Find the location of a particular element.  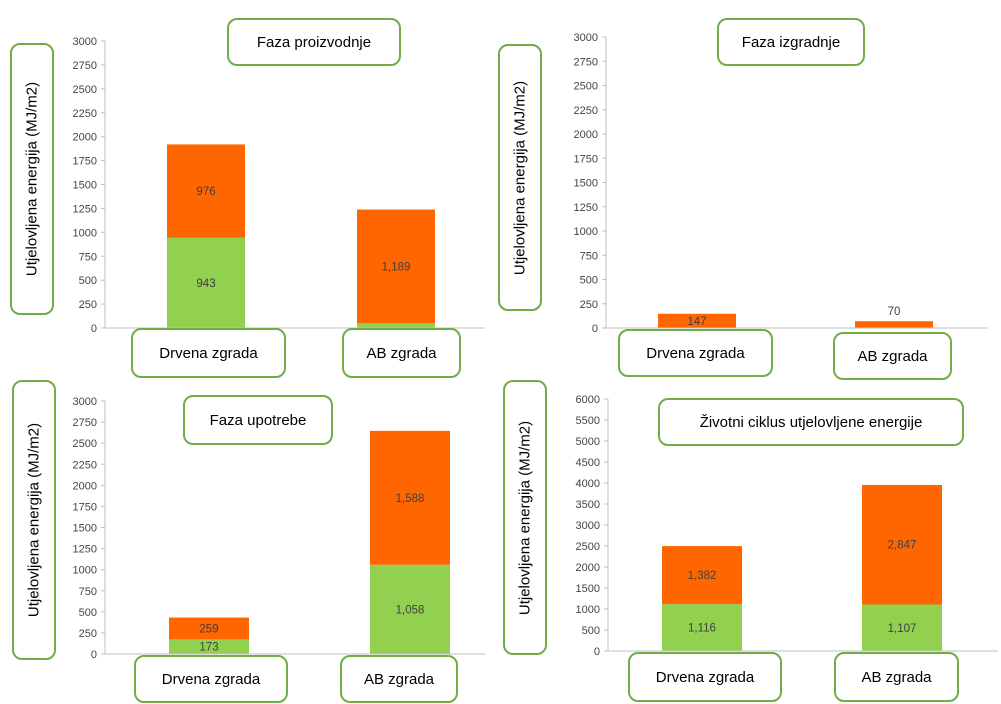

data-label: 1,382 is located at coordinates (702, 576).